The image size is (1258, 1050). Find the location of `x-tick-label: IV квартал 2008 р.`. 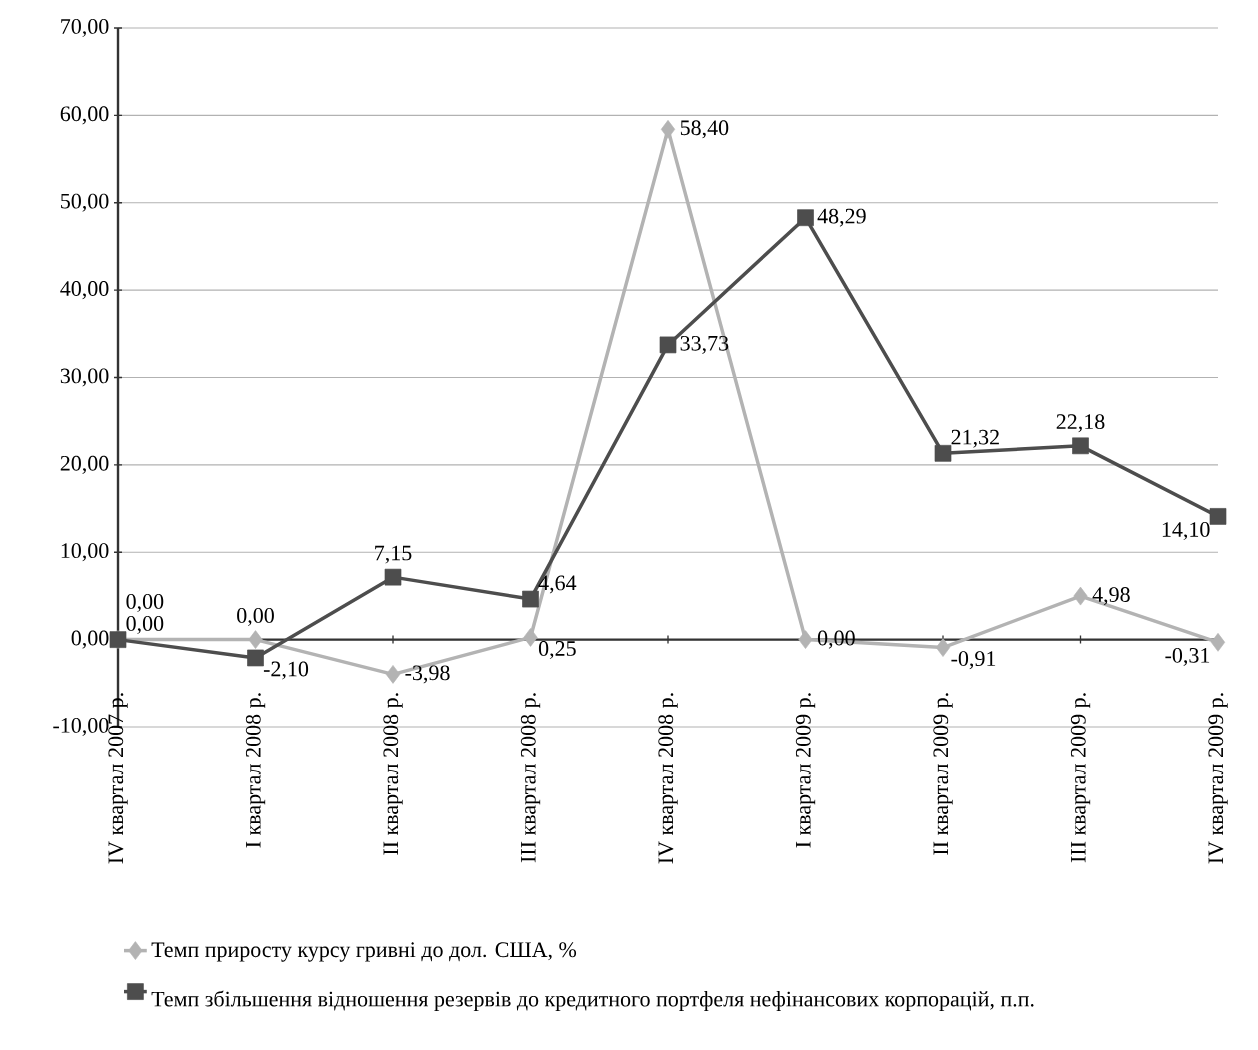

x-tick-label: IV квартал 2008 р. is located at coordinates (668, 778).